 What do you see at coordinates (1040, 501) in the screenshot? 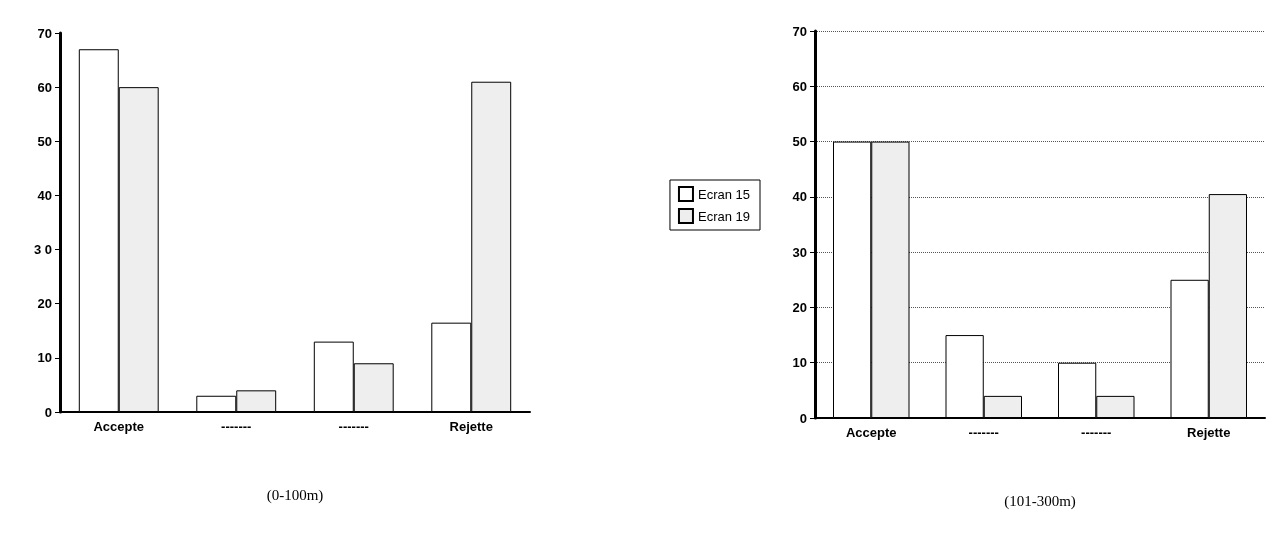
I see `x-axis-title: (101-300m)` at bounding box center [1040, 501].